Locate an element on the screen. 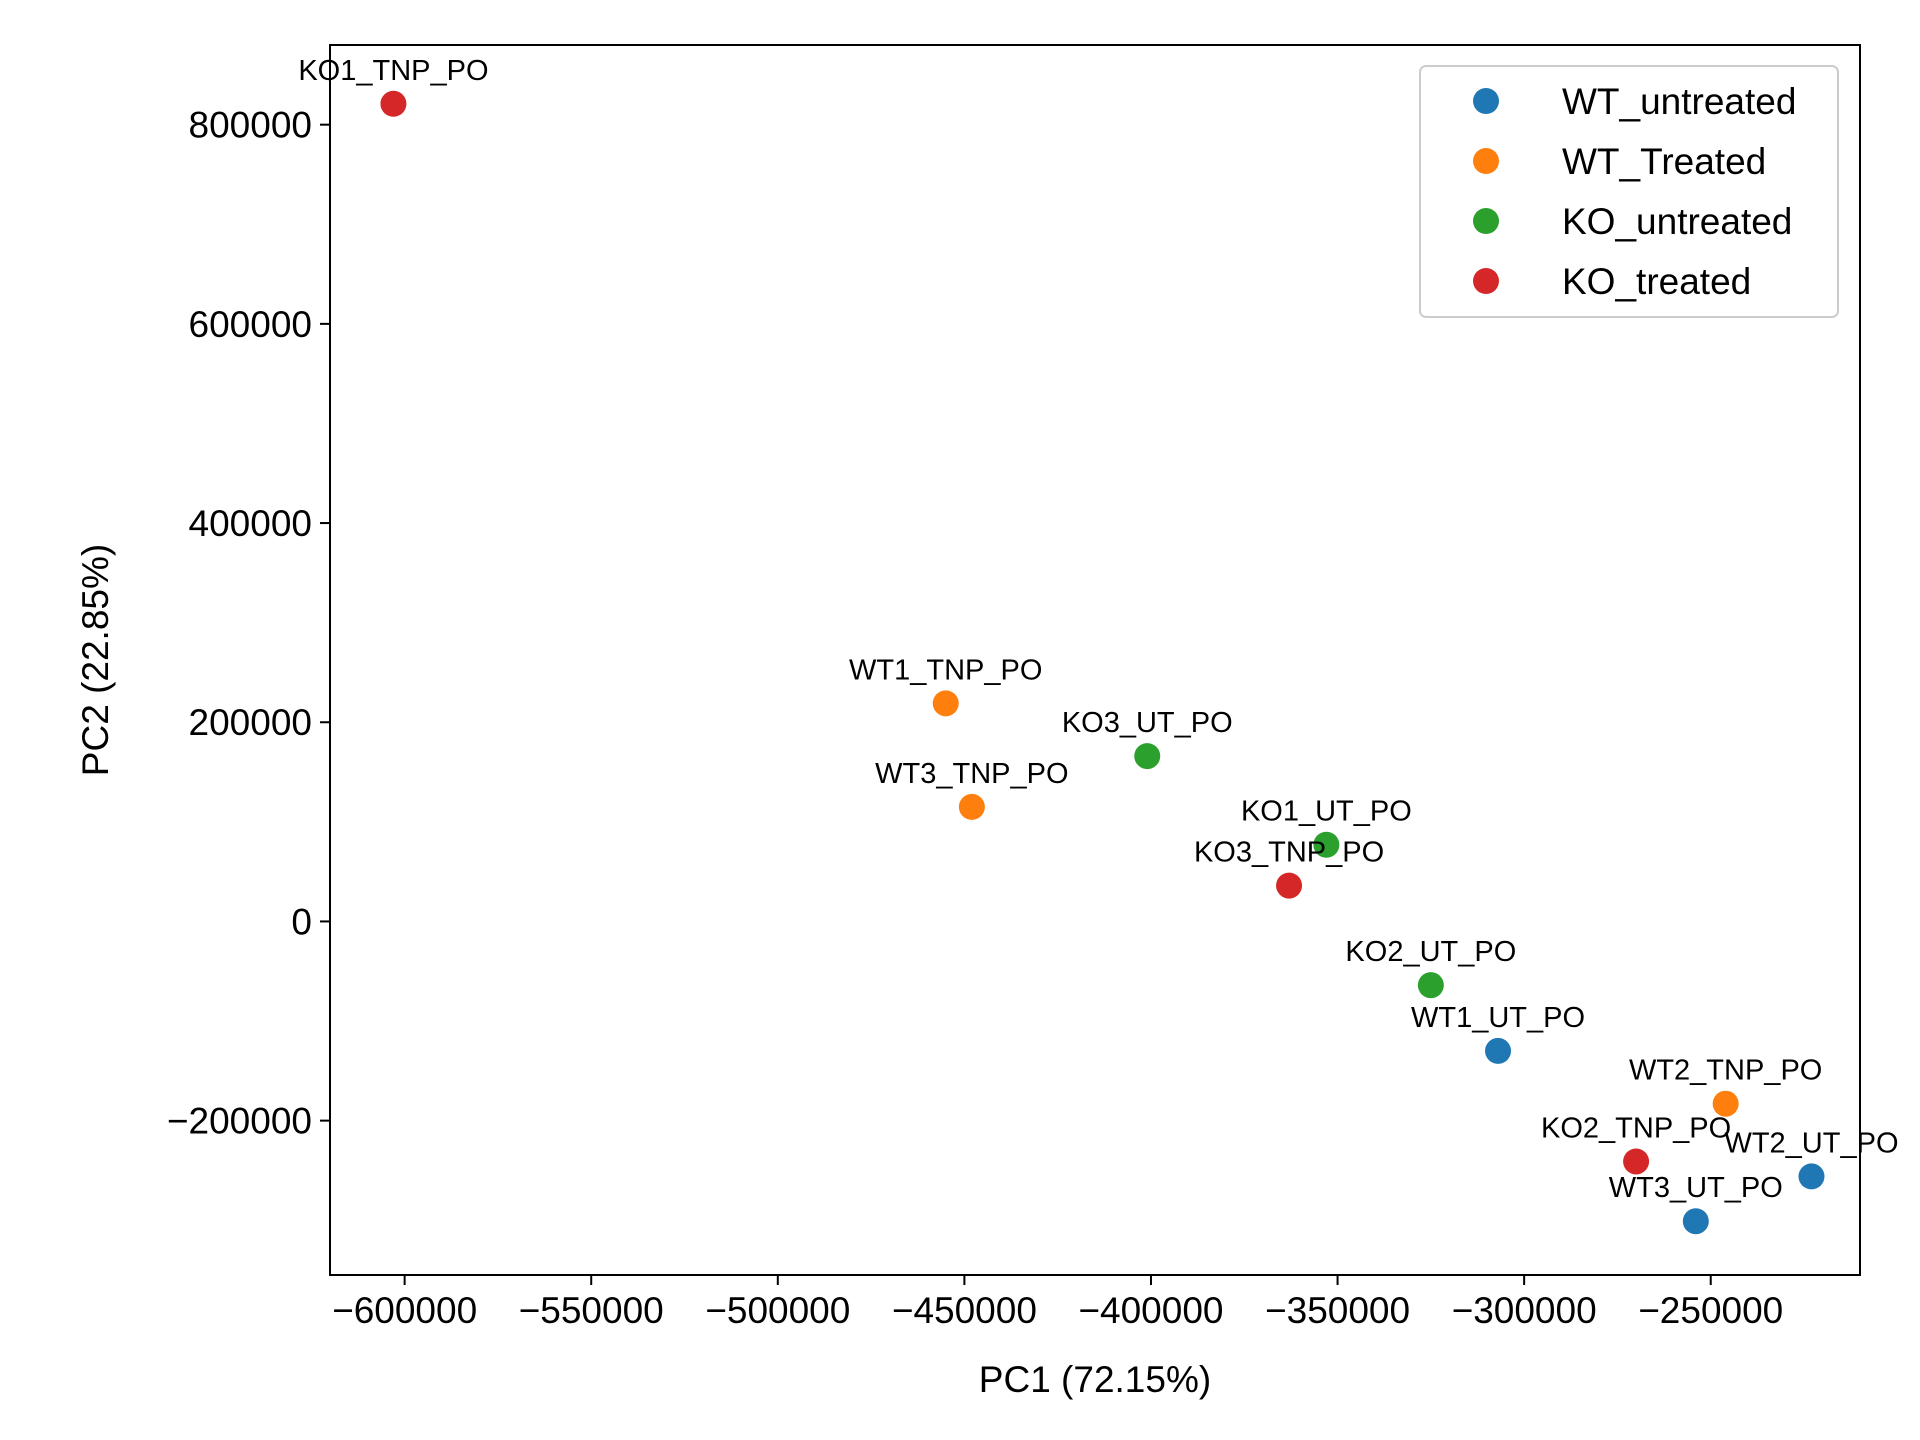  y-tick-label: 200000 is located at coordinates (250, 722).